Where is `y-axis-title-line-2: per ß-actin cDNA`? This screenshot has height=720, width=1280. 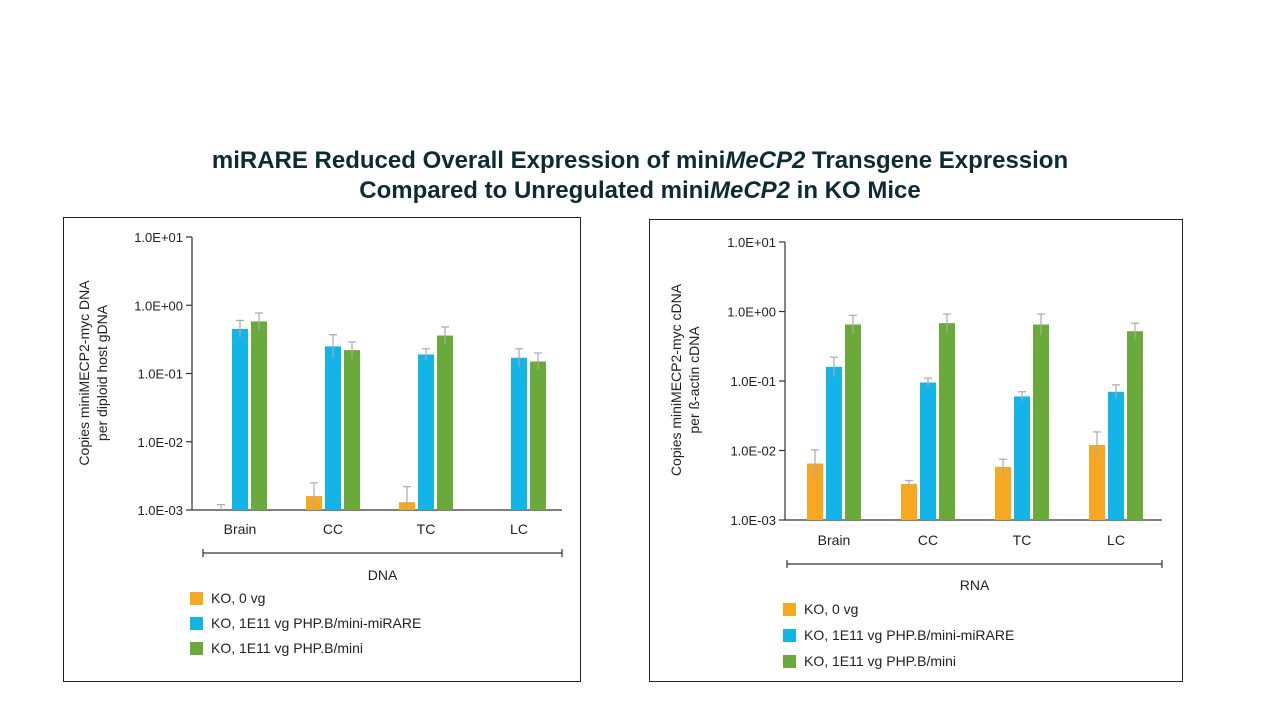 y-axis-title-line-2: per ß-actin cDNA is located at coordinates (694, 380).